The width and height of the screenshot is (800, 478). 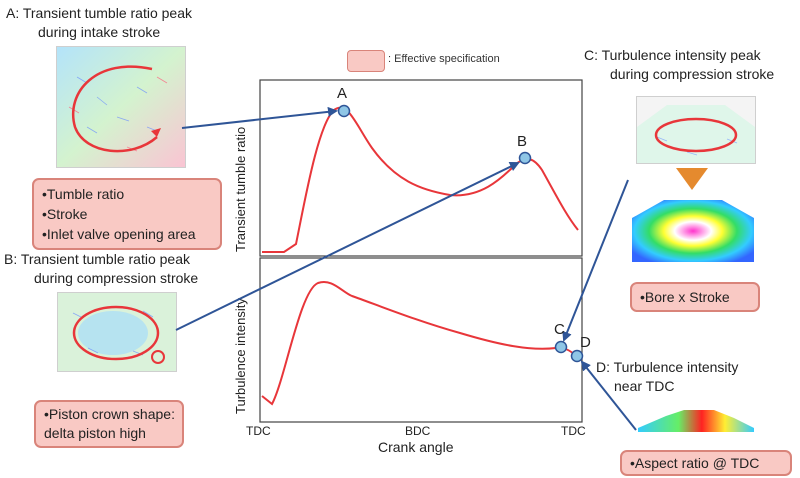 I want to click on box-c-specs: •Bore x Stroke, so click(x=695, y=297).